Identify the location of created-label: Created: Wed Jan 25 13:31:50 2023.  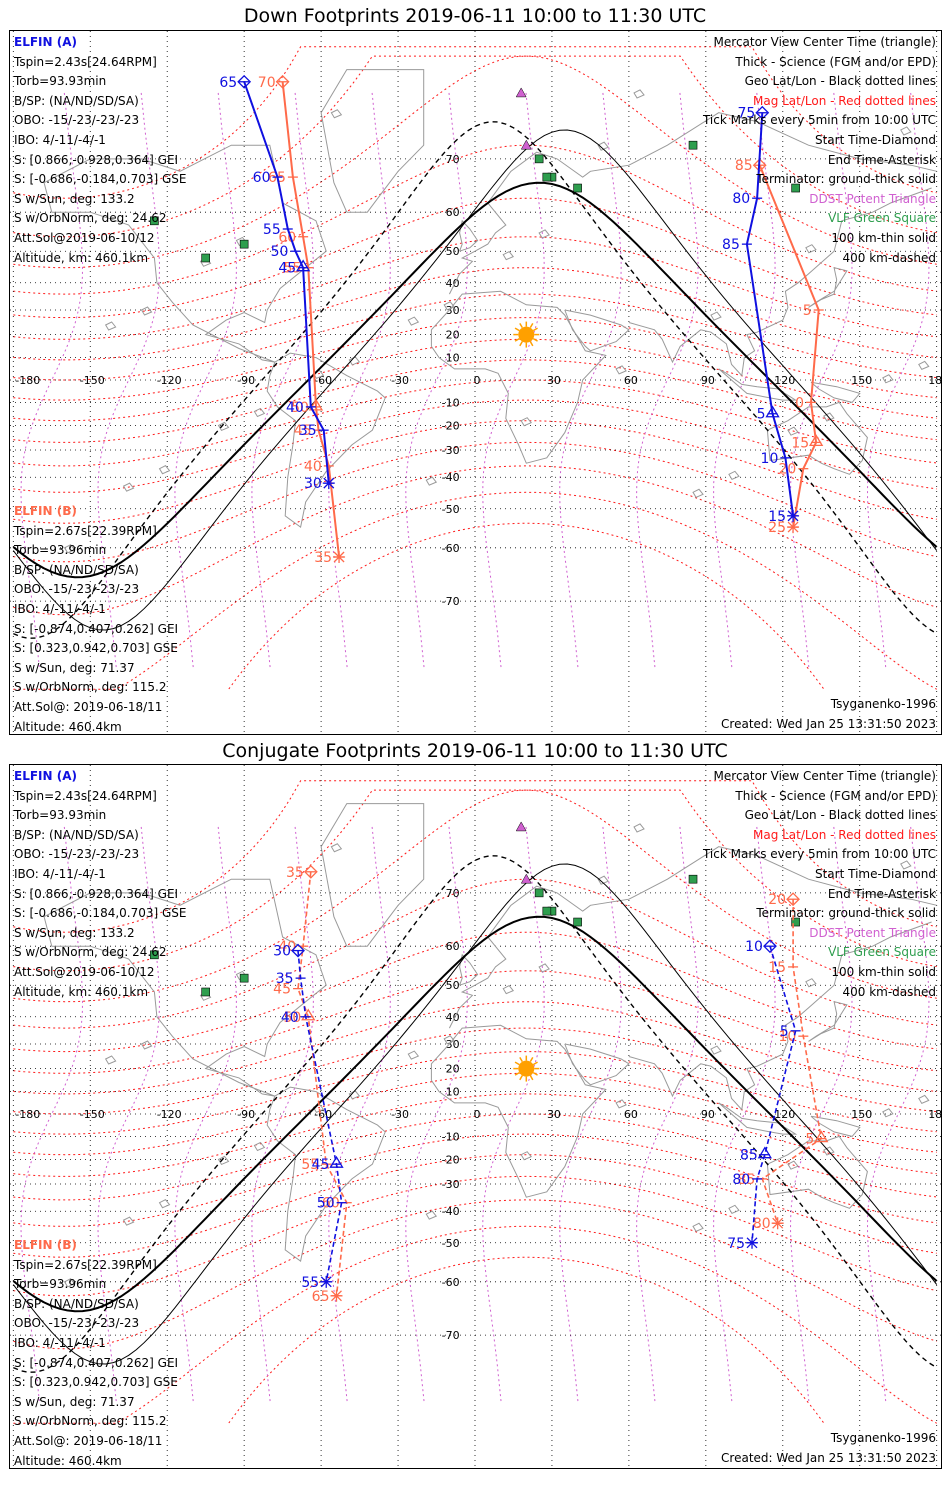
(828, 1457).